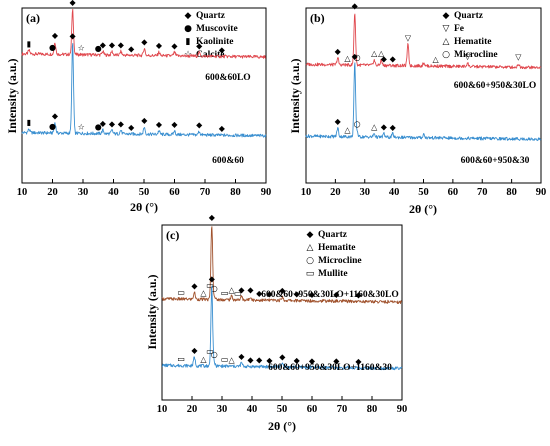 This screenshot has width=550, height=446. Describe the element at coordinates (214, 42) in the screenshot. I see `legend-entry: Kaolinite` at that location.